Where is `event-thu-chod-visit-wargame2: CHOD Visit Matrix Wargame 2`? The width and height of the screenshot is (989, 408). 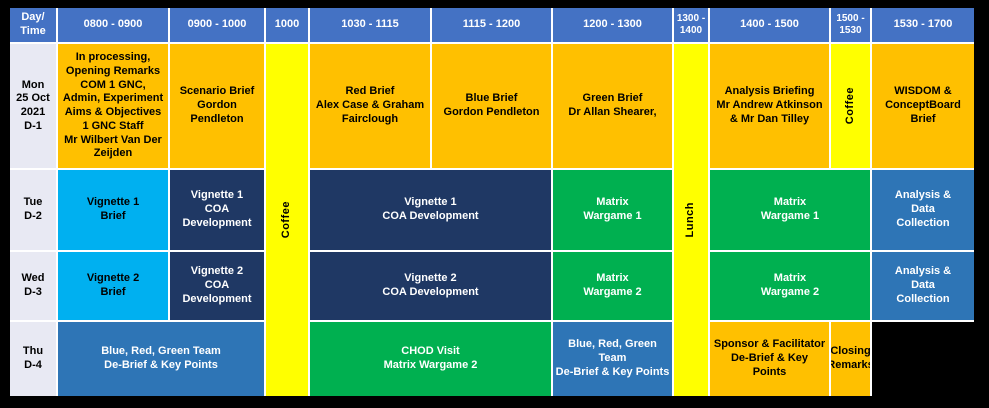
event-thu-chod-visit-wargame2: CHOD Visit Matrix Wargame 2 is located at coordinates (430, 359).